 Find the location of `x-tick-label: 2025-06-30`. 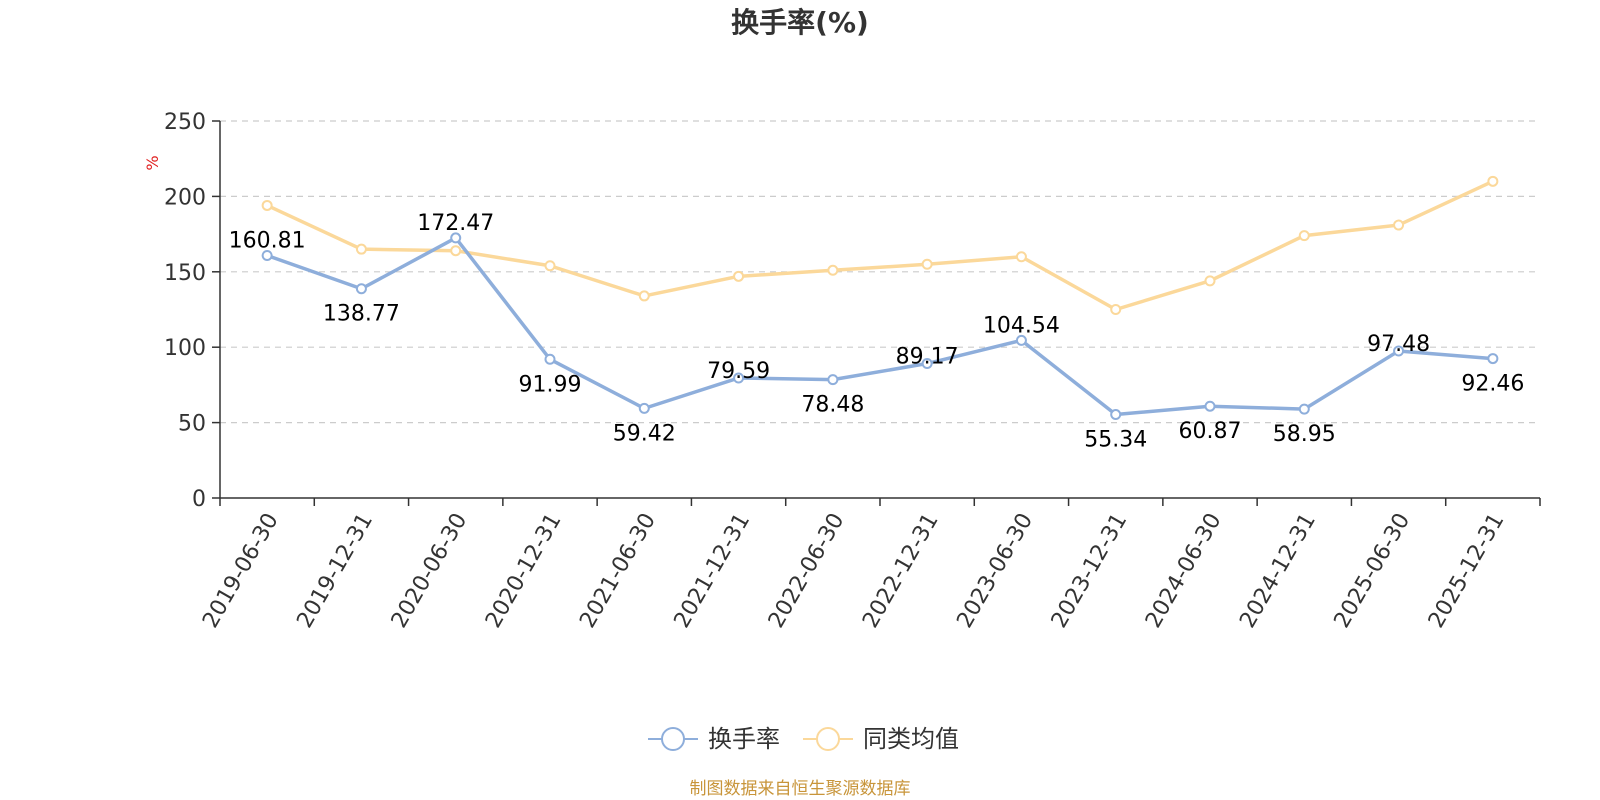

x-tick-label: 2025-06-30 is located at coordinates (1373, 570).